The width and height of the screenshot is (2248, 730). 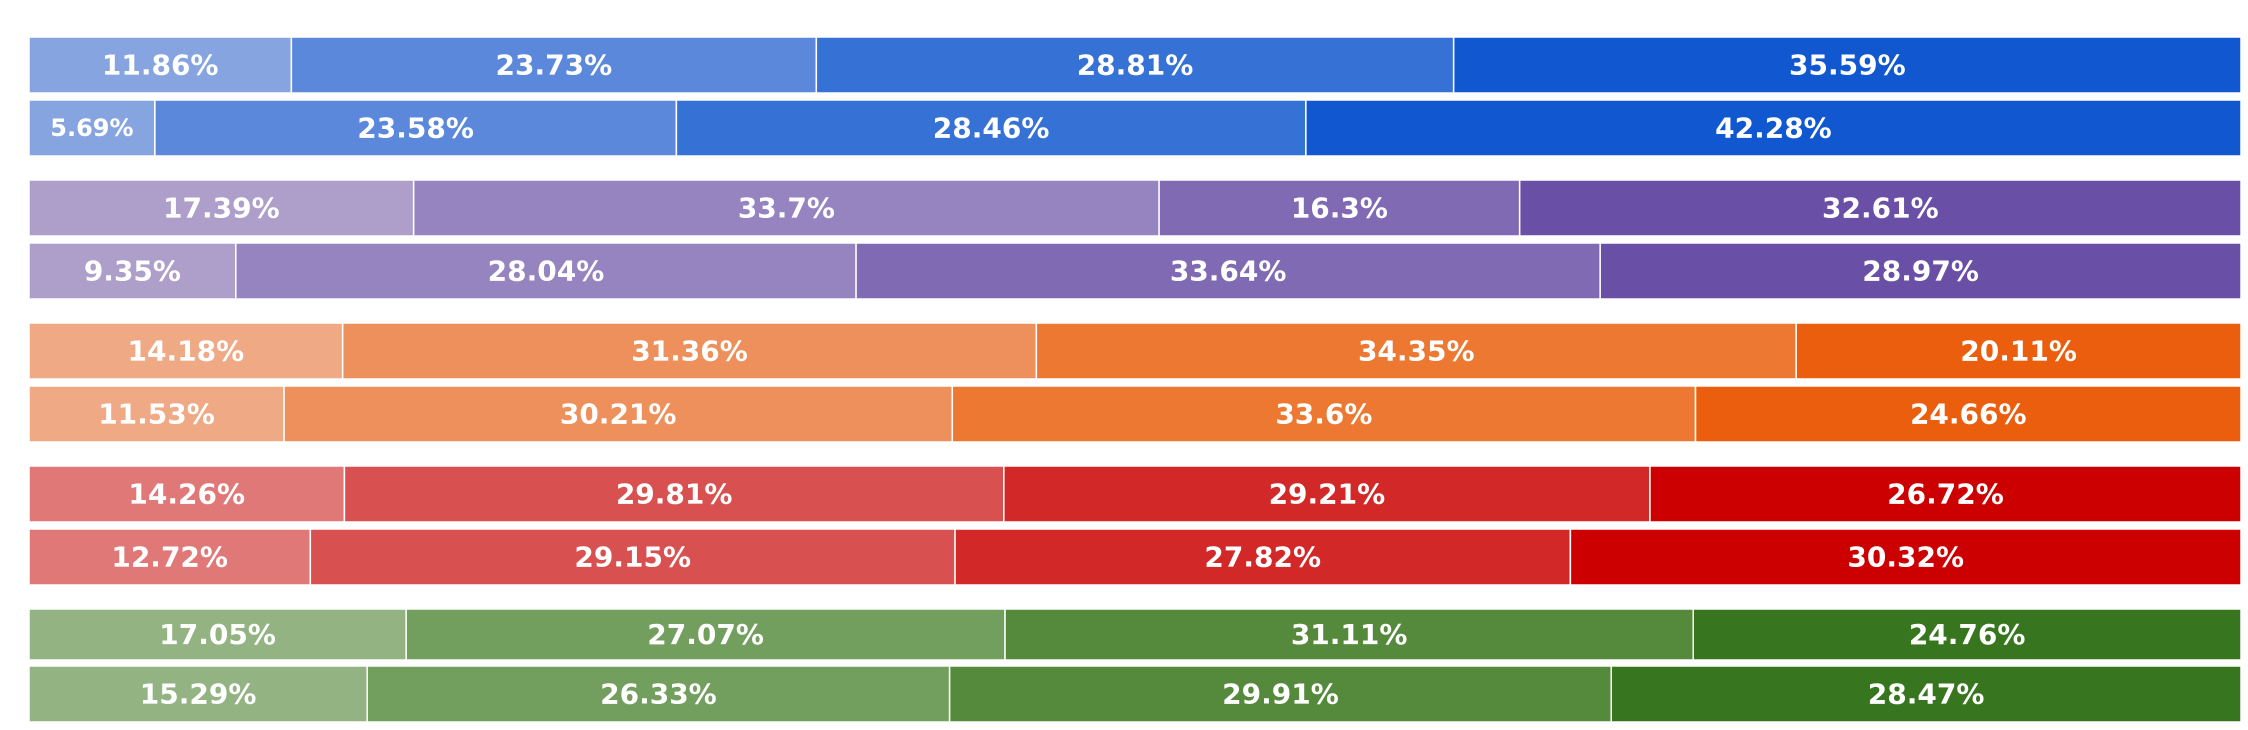 I want to click on bar-segment-g5-r2-s3, so click(x=1280, y=694).